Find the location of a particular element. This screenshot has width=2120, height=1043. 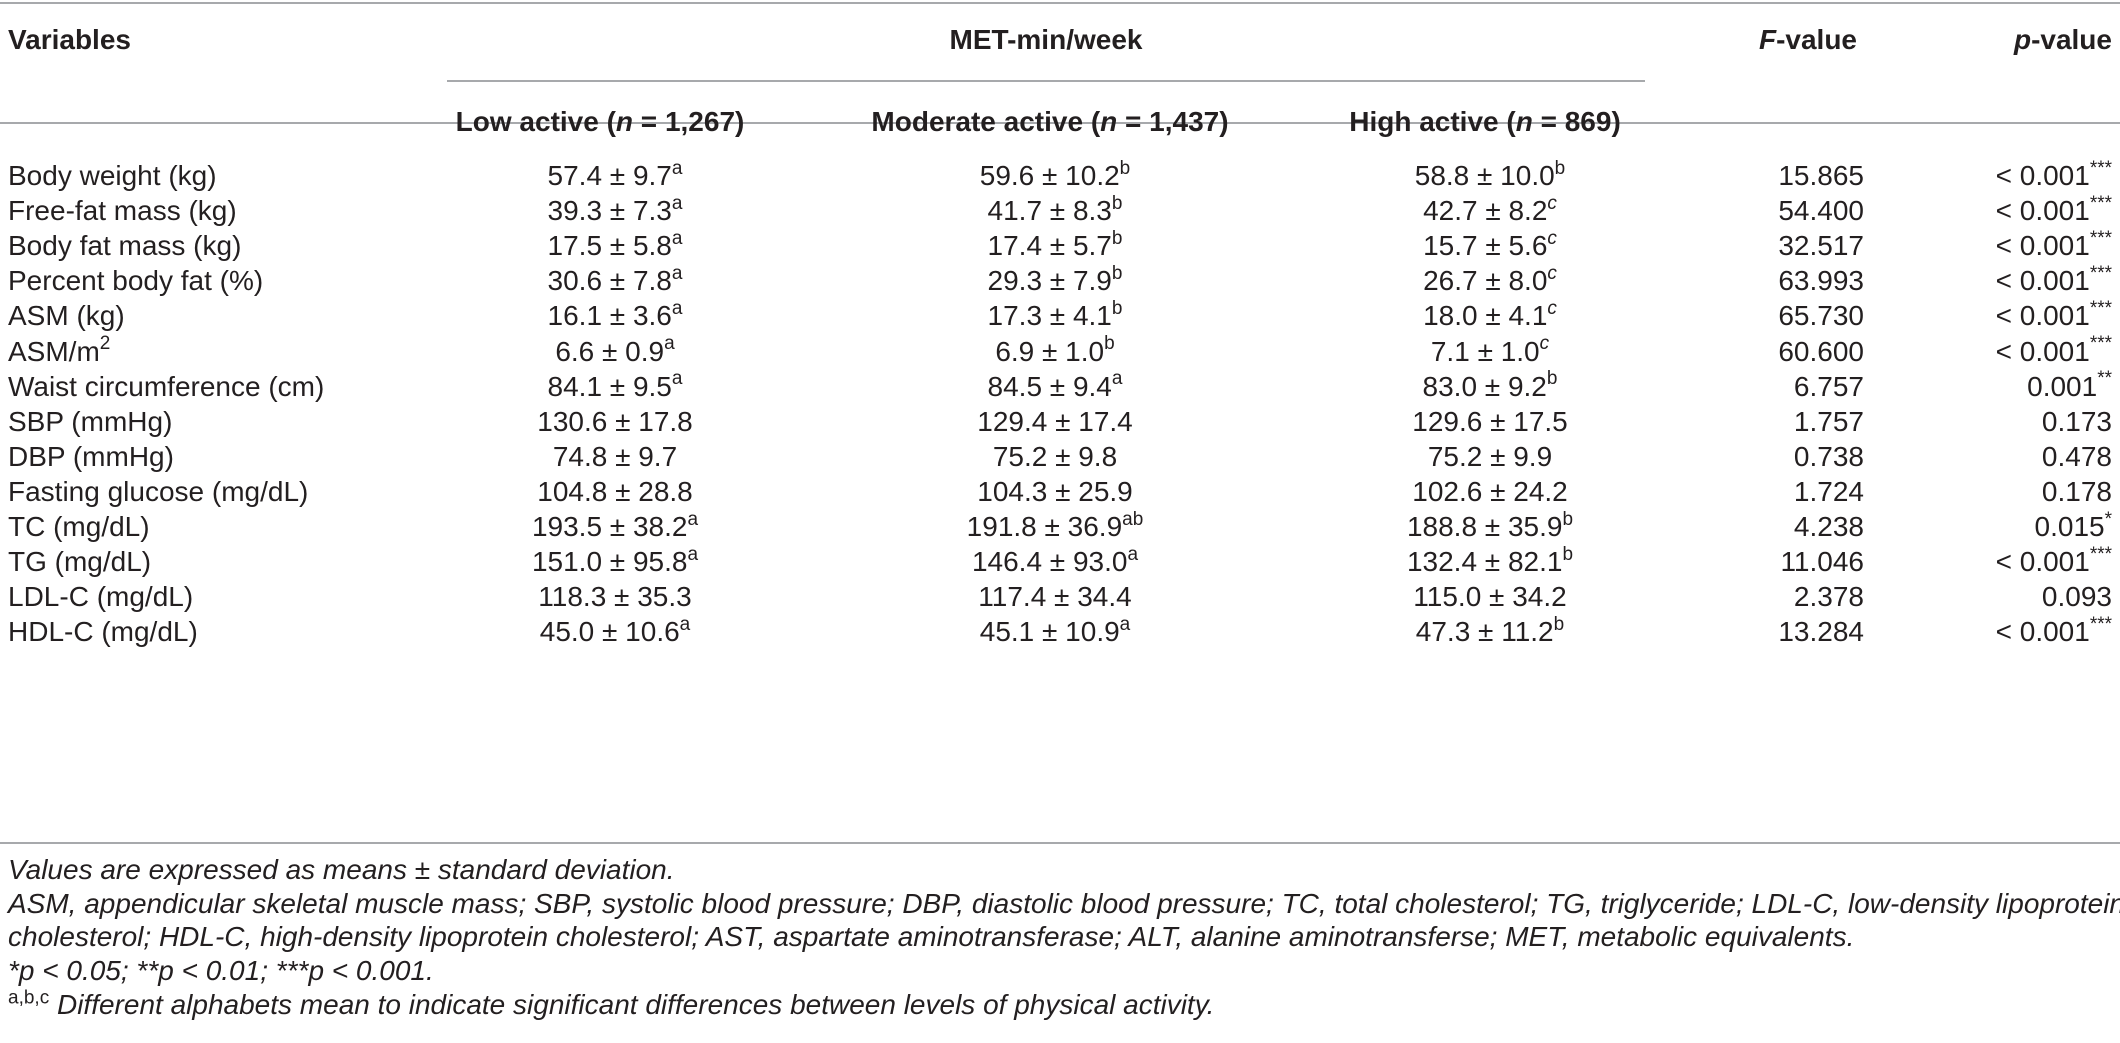

cell-high-active: 102.6 ± 24.2 is located at coordinates (1490, 492).